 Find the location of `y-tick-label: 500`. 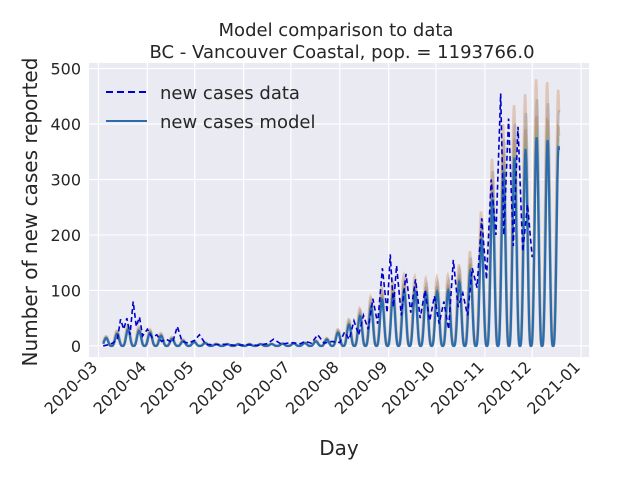

y-tick-label: 500 is located at coordinates (65, 69).